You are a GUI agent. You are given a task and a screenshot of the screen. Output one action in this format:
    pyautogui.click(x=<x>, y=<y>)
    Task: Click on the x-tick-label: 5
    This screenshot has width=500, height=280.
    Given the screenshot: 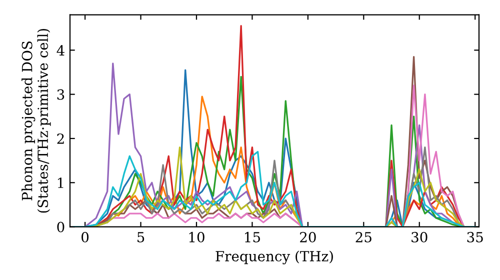 What is the action you would take?
    pyautogui.click(x=141, y=237)
    